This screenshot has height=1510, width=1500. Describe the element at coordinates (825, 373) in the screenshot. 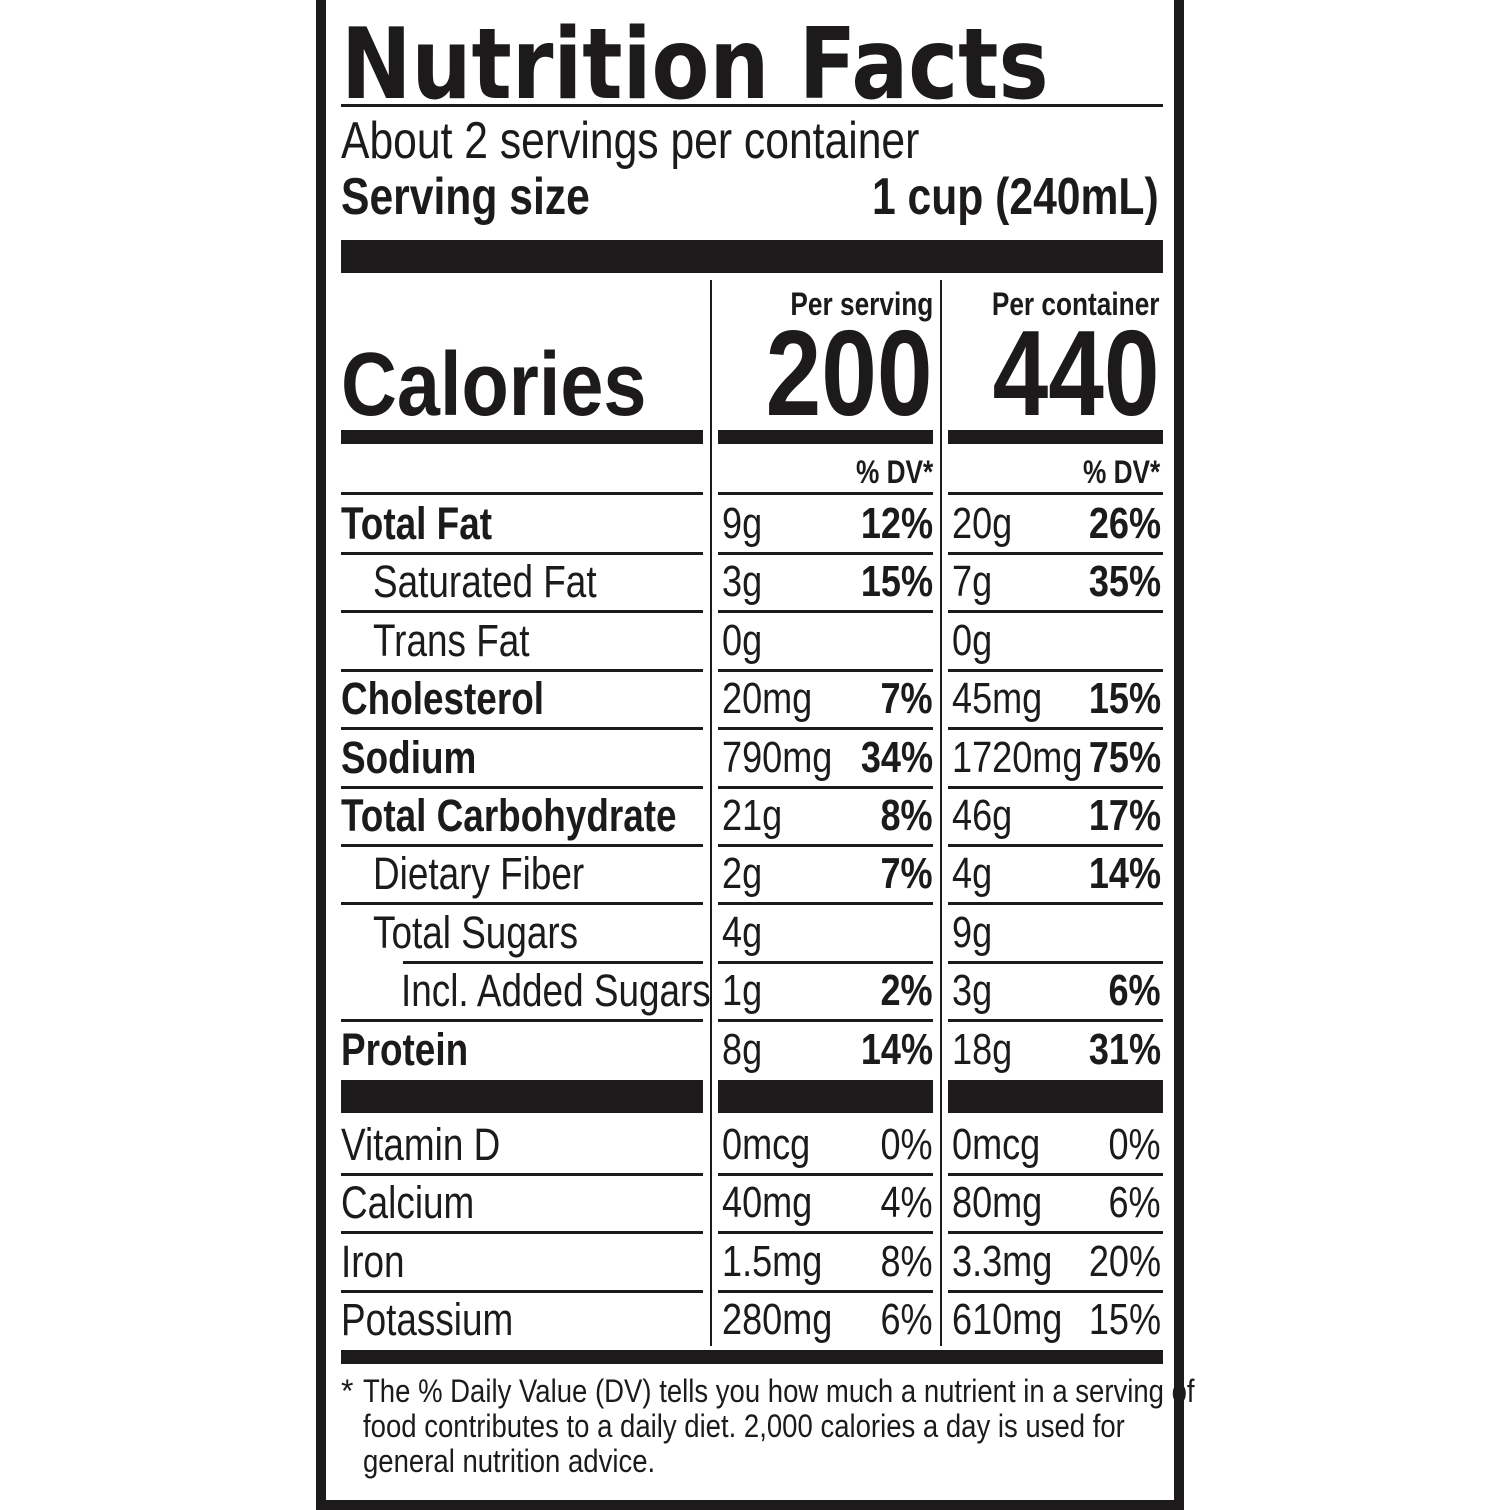

I see `calories-per-serving: 200` at that location.